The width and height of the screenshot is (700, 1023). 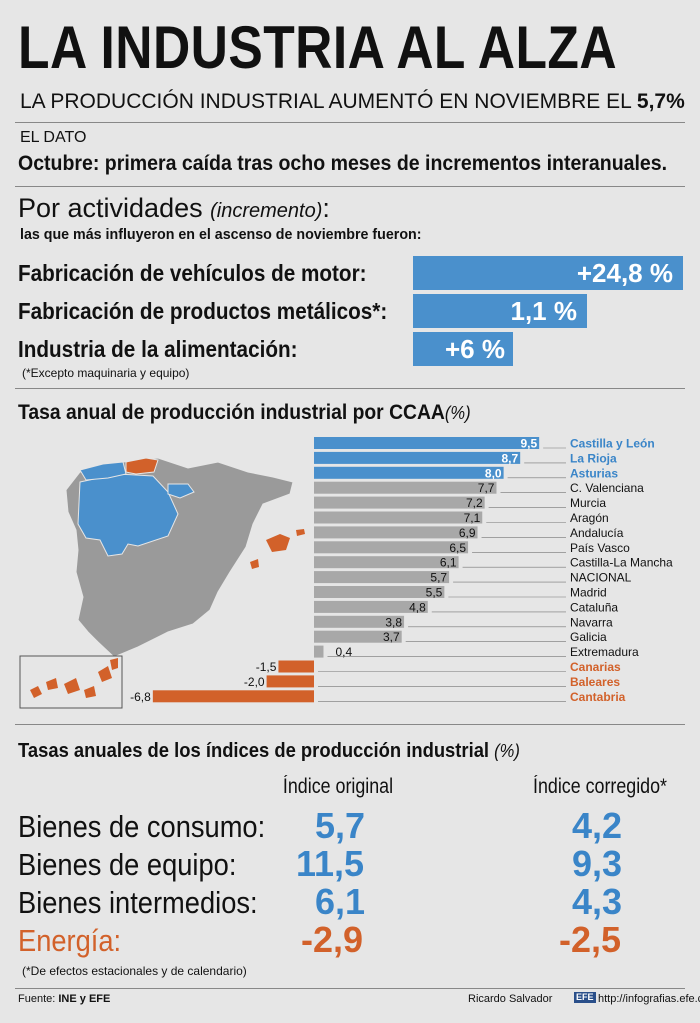 I want to click on value-label-navarra: 3,8, so click(x=393, y=622).